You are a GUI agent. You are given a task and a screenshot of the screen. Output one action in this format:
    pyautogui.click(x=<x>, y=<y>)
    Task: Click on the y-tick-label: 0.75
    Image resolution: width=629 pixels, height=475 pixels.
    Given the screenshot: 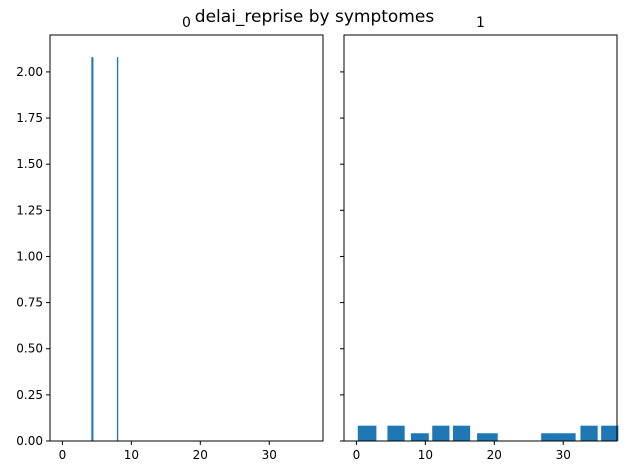 What is the action you would take?
    pyautogui.click(x=29, y=303)
    